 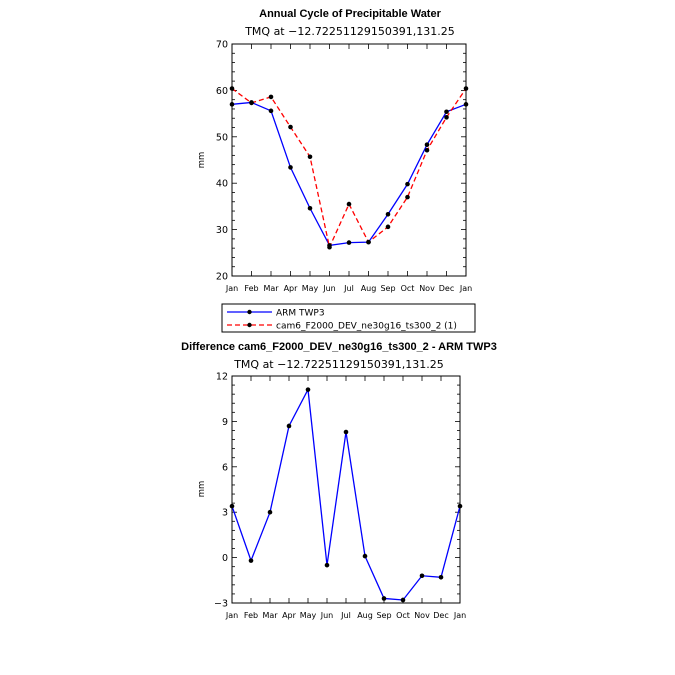 I want to click on top-xtick-label: Aug, so click(x=369, y=288).